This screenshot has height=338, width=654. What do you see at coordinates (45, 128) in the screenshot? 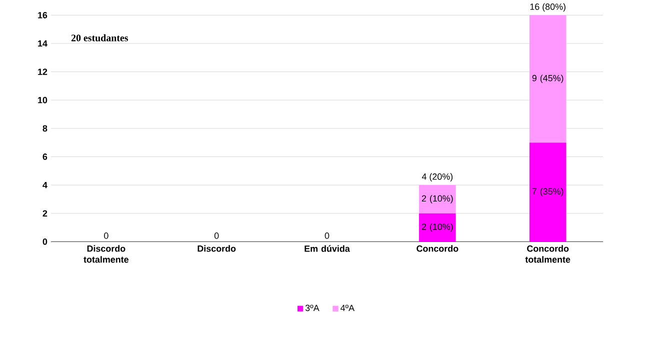
I see `y-tick-label: 8` at bounding box center [45, 128].